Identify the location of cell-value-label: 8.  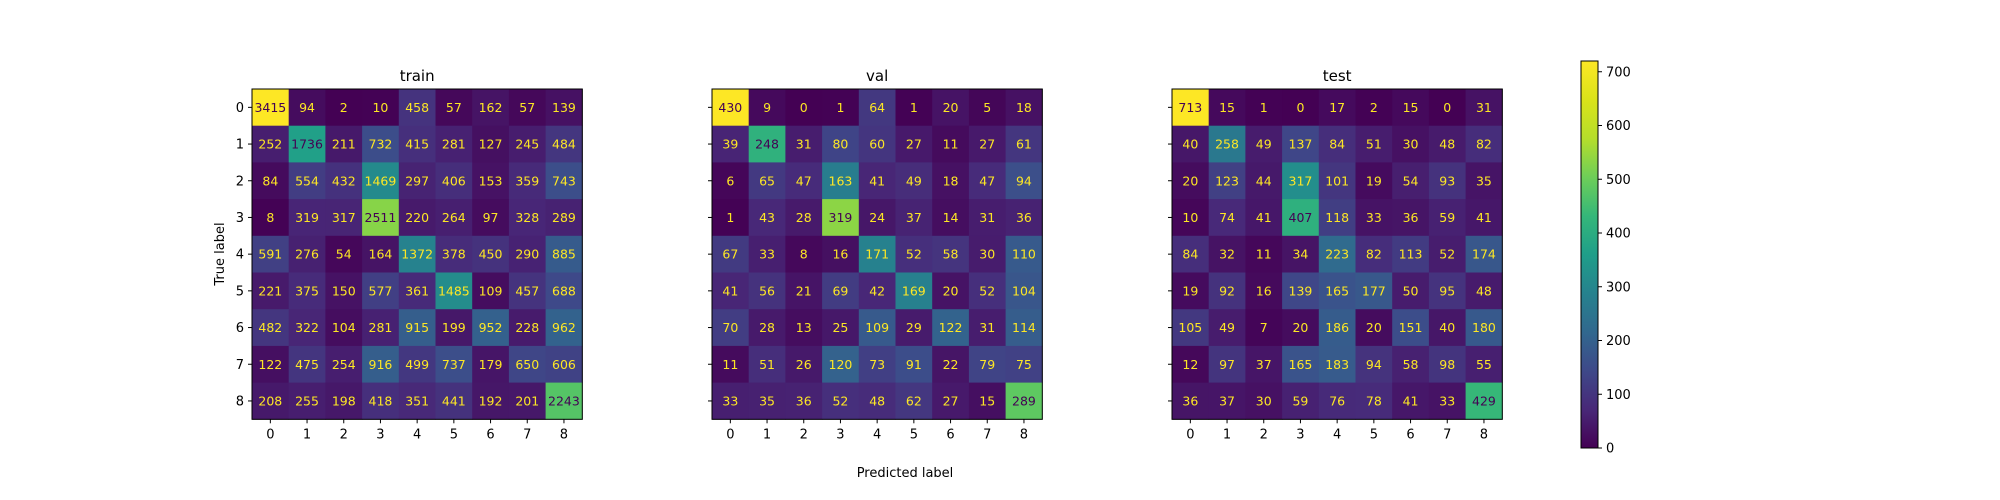
(804, 254).